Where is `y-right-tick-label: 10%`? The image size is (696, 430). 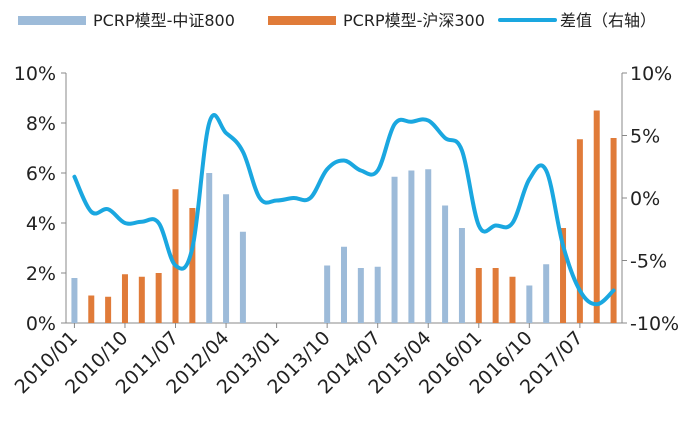 y-right-tick-label: 10% is located at coordinates (651, 74).